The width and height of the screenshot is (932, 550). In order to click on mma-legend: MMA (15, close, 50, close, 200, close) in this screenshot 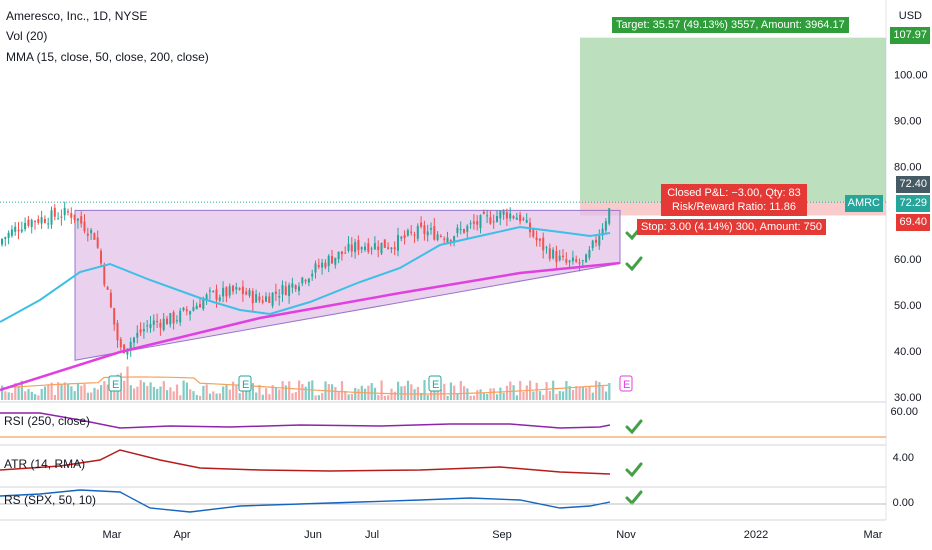, I will do `click(107, 57)`.